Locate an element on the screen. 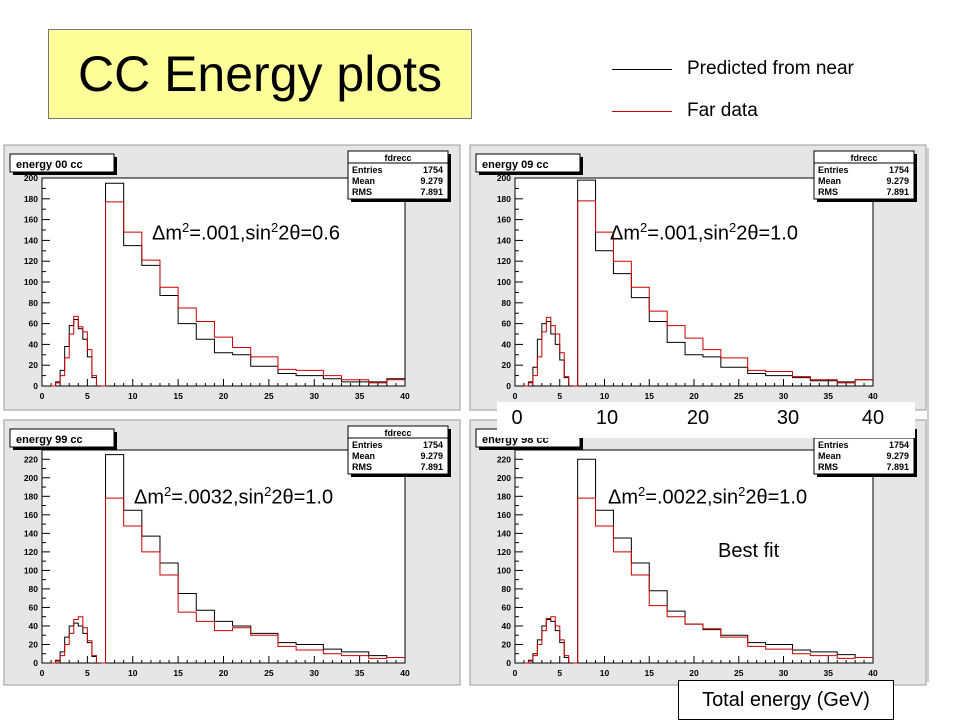 This screenshot has width=960, height=720. slide-title: CC Energy plots is located at coordinates (260, 74).